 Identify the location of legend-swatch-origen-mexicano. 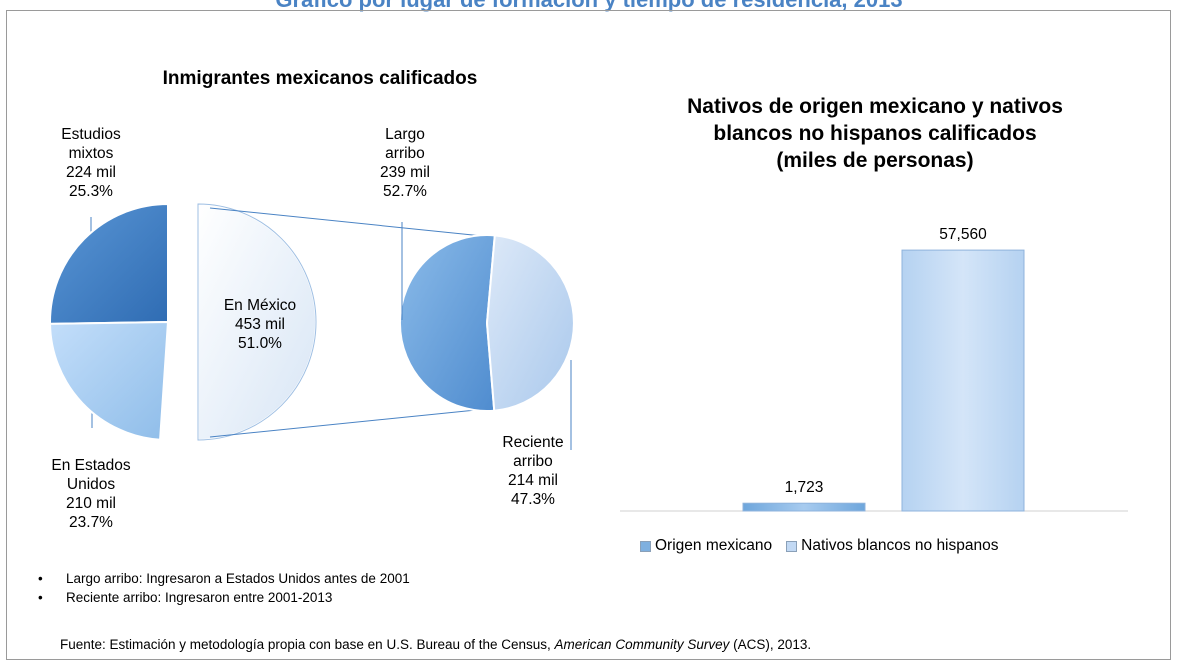
(645, 546).